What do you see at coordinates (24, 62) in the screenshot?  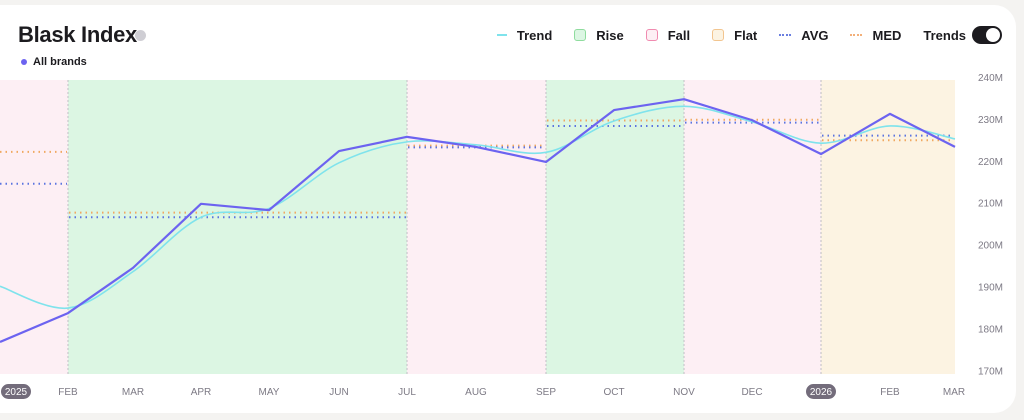 I see `series-color-dot` at bounding box center [24, 62].